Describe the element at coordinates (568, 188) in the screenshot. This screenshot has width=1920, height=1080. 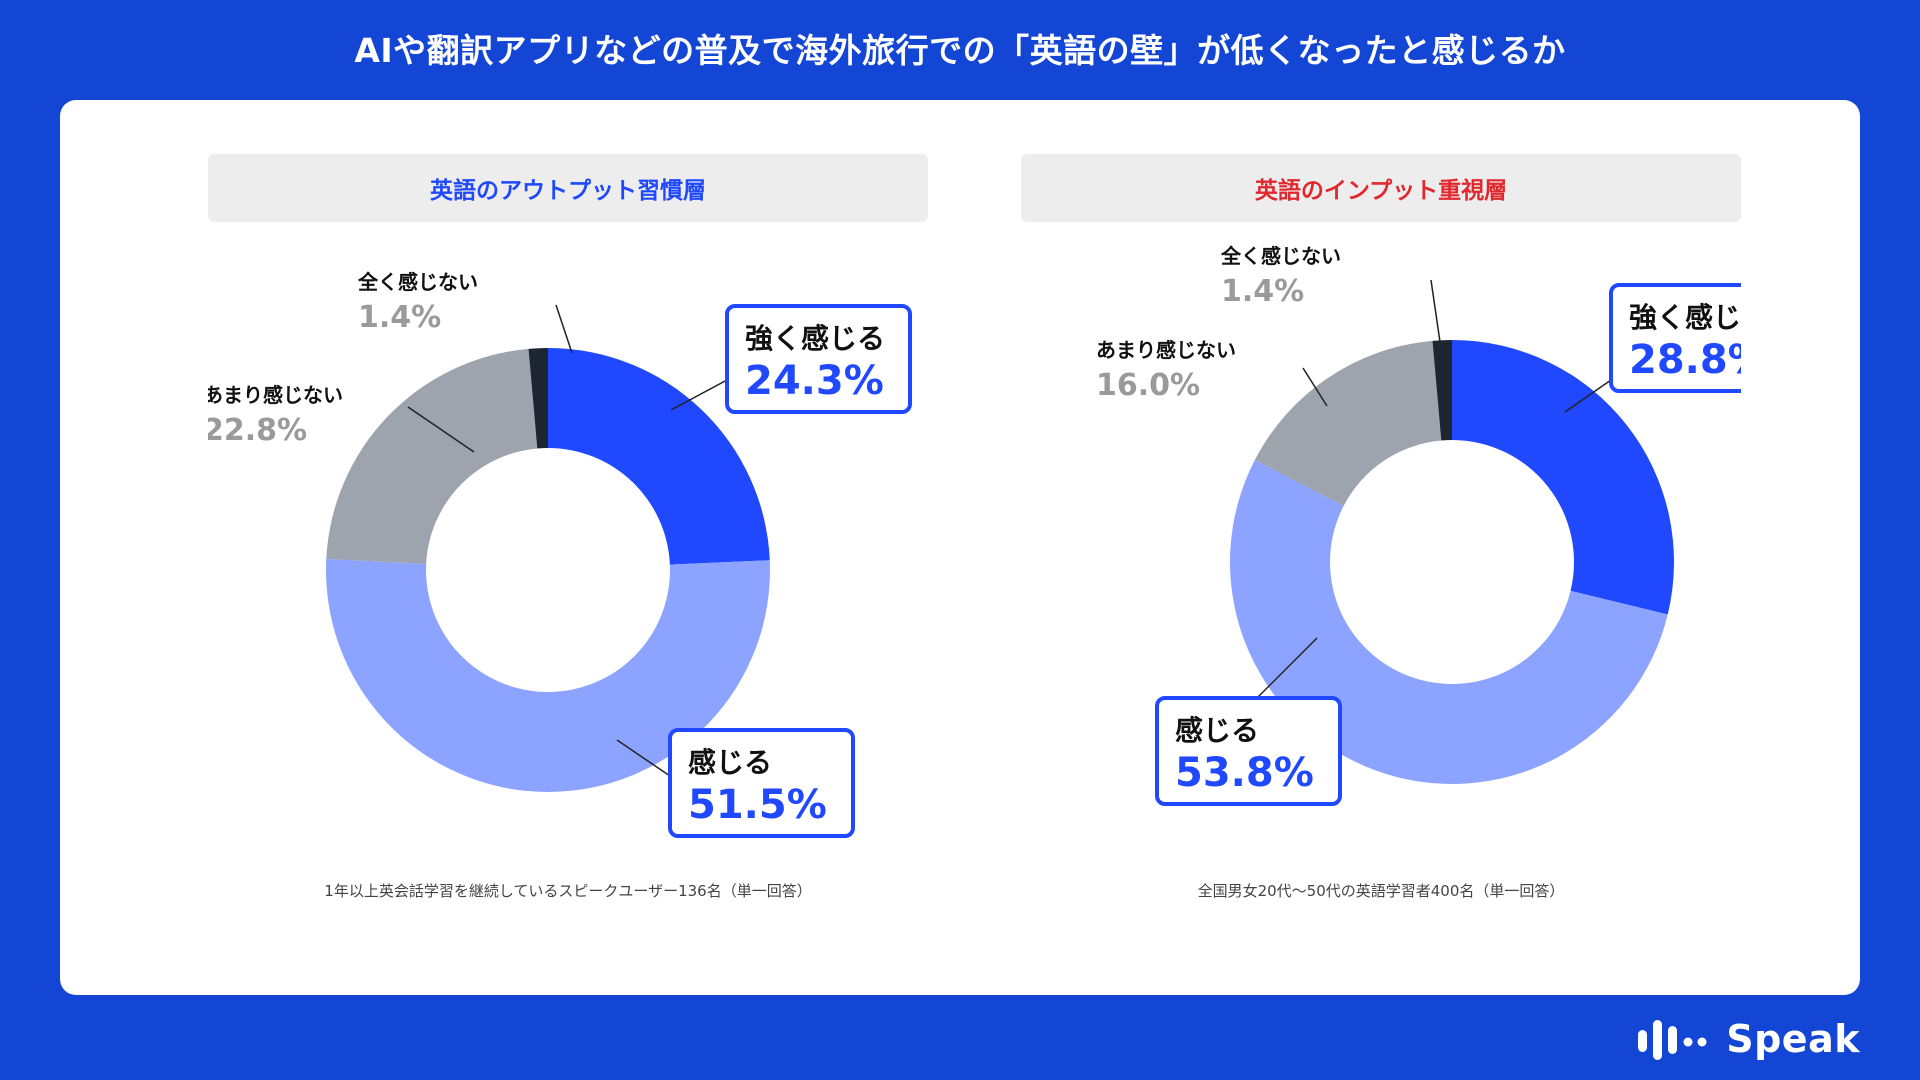
I see `panel-header-output: 英語のアウトプット習慣層` at that location.